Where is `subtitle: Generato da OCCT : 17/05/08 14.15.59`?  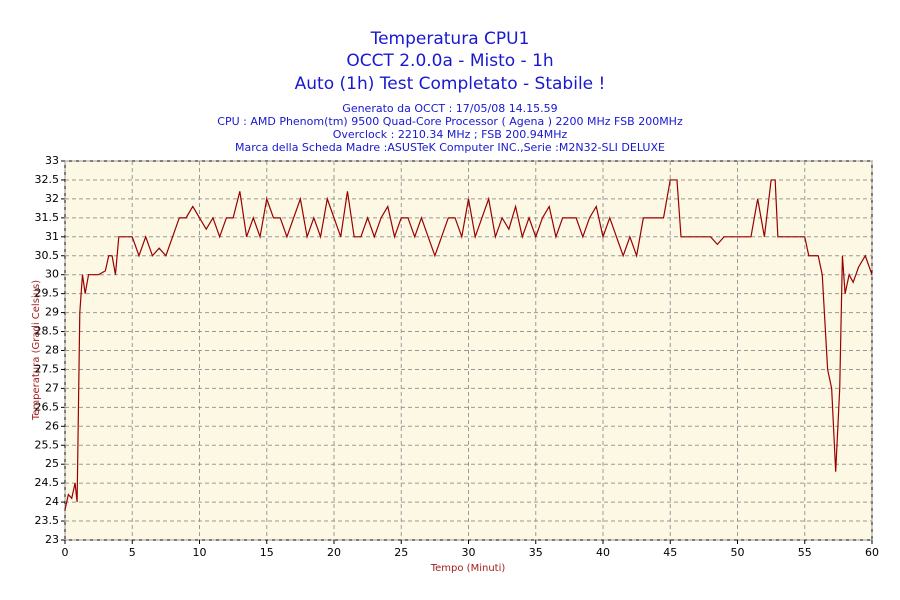 subtitle: Generato da OCCT : 17/05/08 14.15.59 is located at coordinates (449, 108).